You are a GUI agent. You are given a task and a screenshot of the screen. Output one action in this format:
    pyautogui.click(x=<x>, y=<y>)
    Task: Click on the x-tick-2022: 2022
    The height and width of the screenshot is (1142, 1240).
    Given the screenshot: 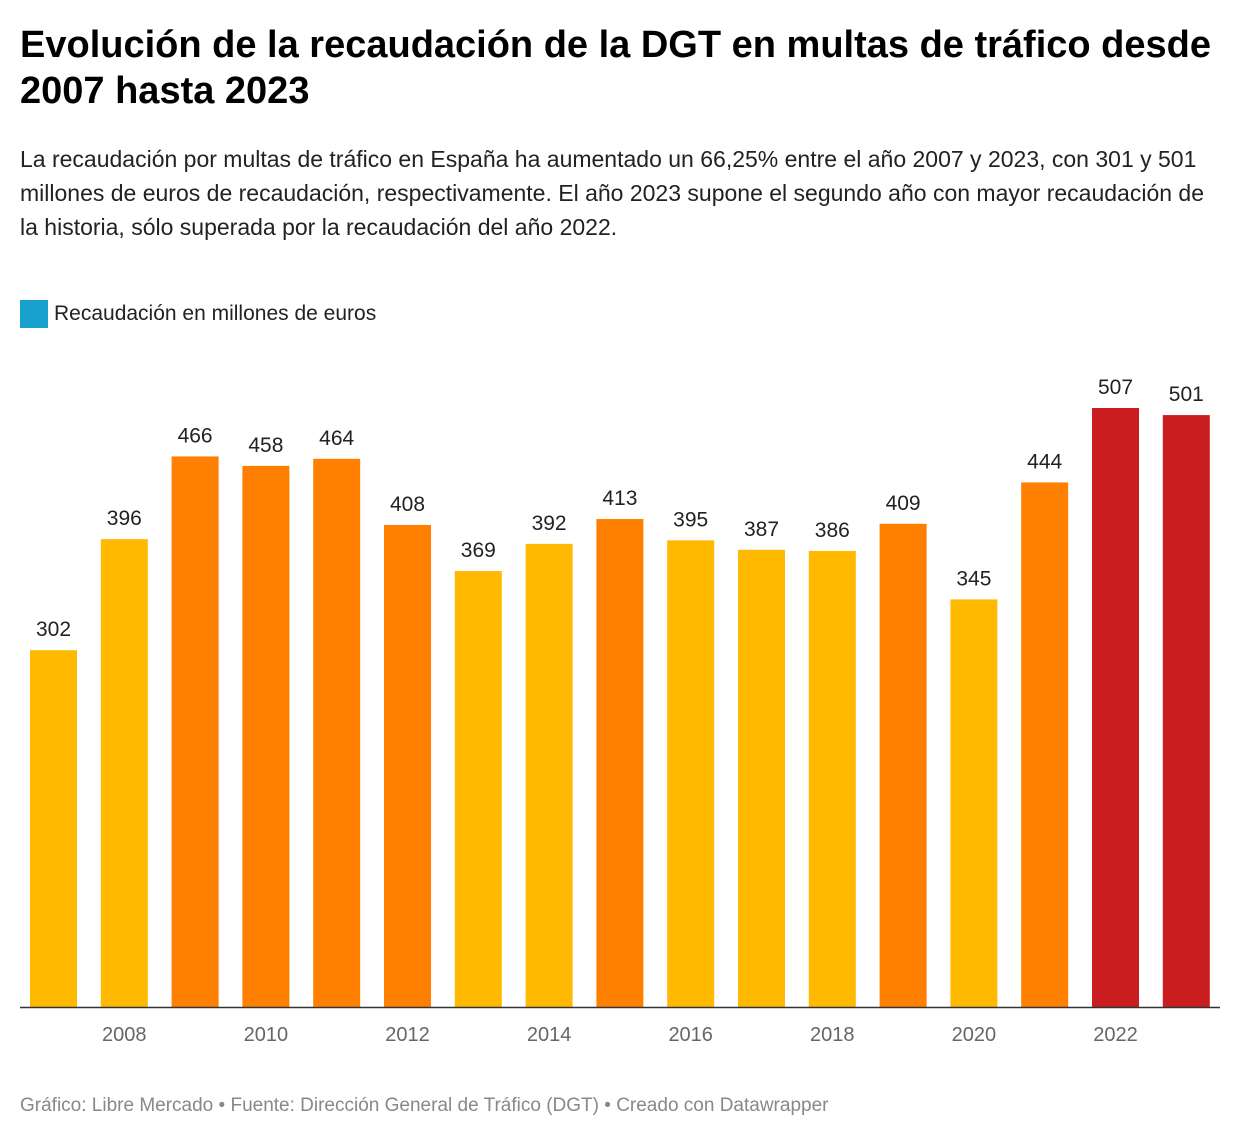 What is the action you would take?
    pyautogui.click(x=1115, y=1035)
    